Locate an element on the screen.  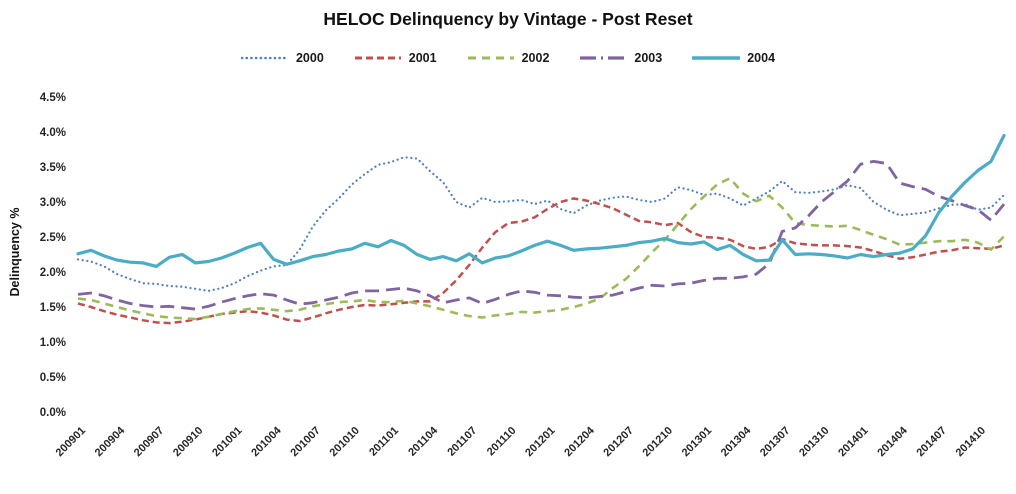
y-tick-label: 2.5% is located at coordinates (53, 238).